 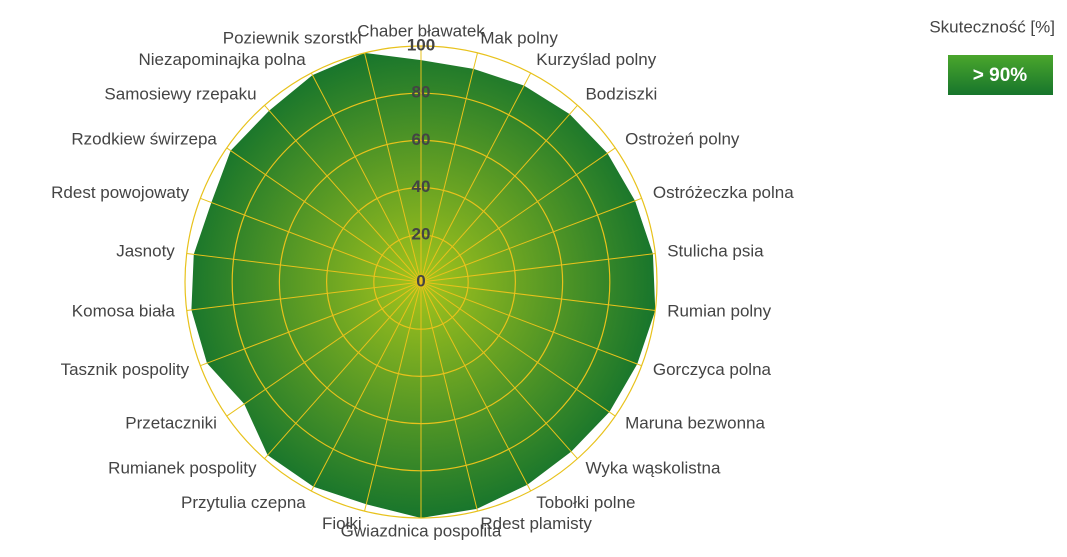 I want to click on category-label: Kurzyślad polny, so click(x=596, y=59).